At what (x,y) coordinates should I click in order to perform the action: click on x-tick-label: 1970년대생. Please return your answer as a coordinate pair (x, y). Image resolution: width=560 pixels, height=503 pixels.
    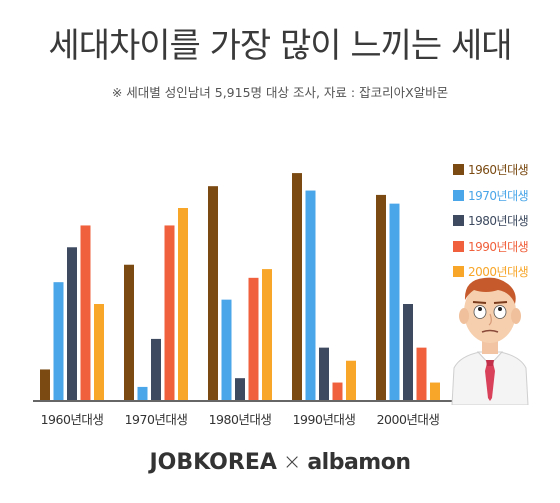
    Looking at the image, I should click on (156, 419).